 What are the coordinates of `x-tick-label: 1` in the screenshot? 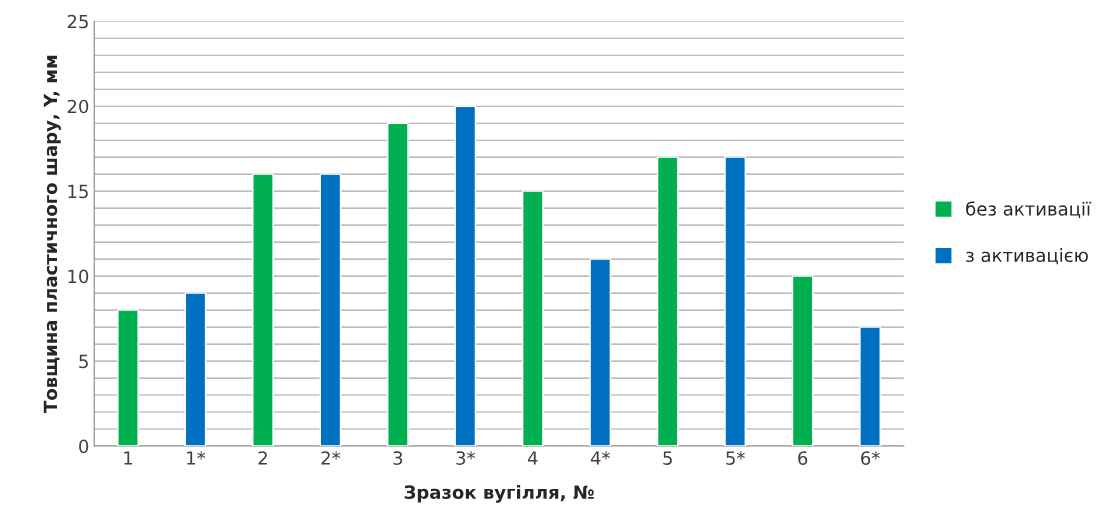 It's located at (128, 458).